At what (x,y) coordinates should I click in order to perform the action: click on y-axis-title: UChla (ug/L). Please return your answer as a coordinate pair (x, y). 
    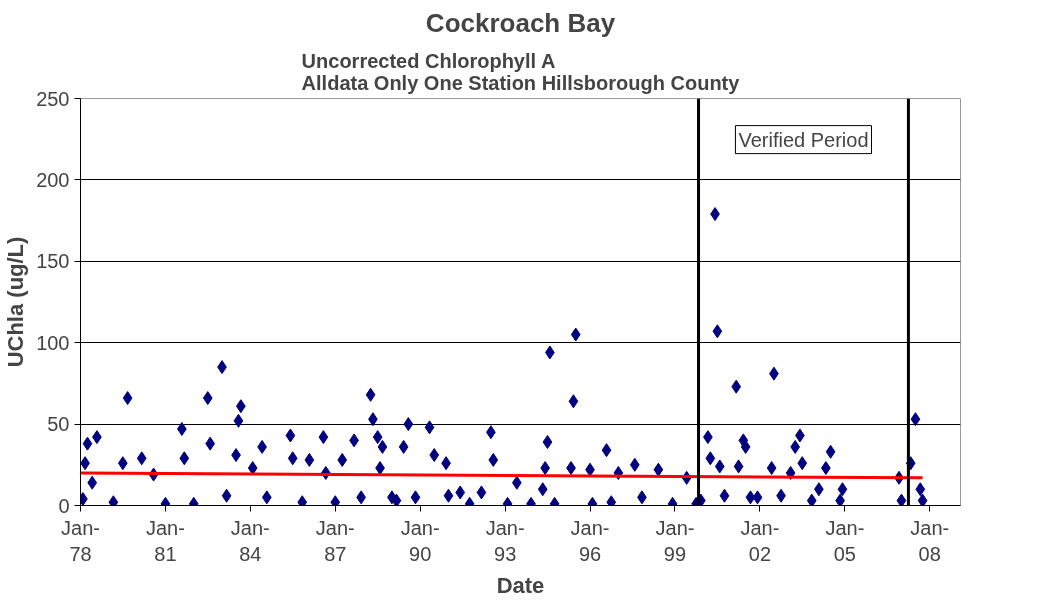
    Looking at the image, I should click on (16, 302).